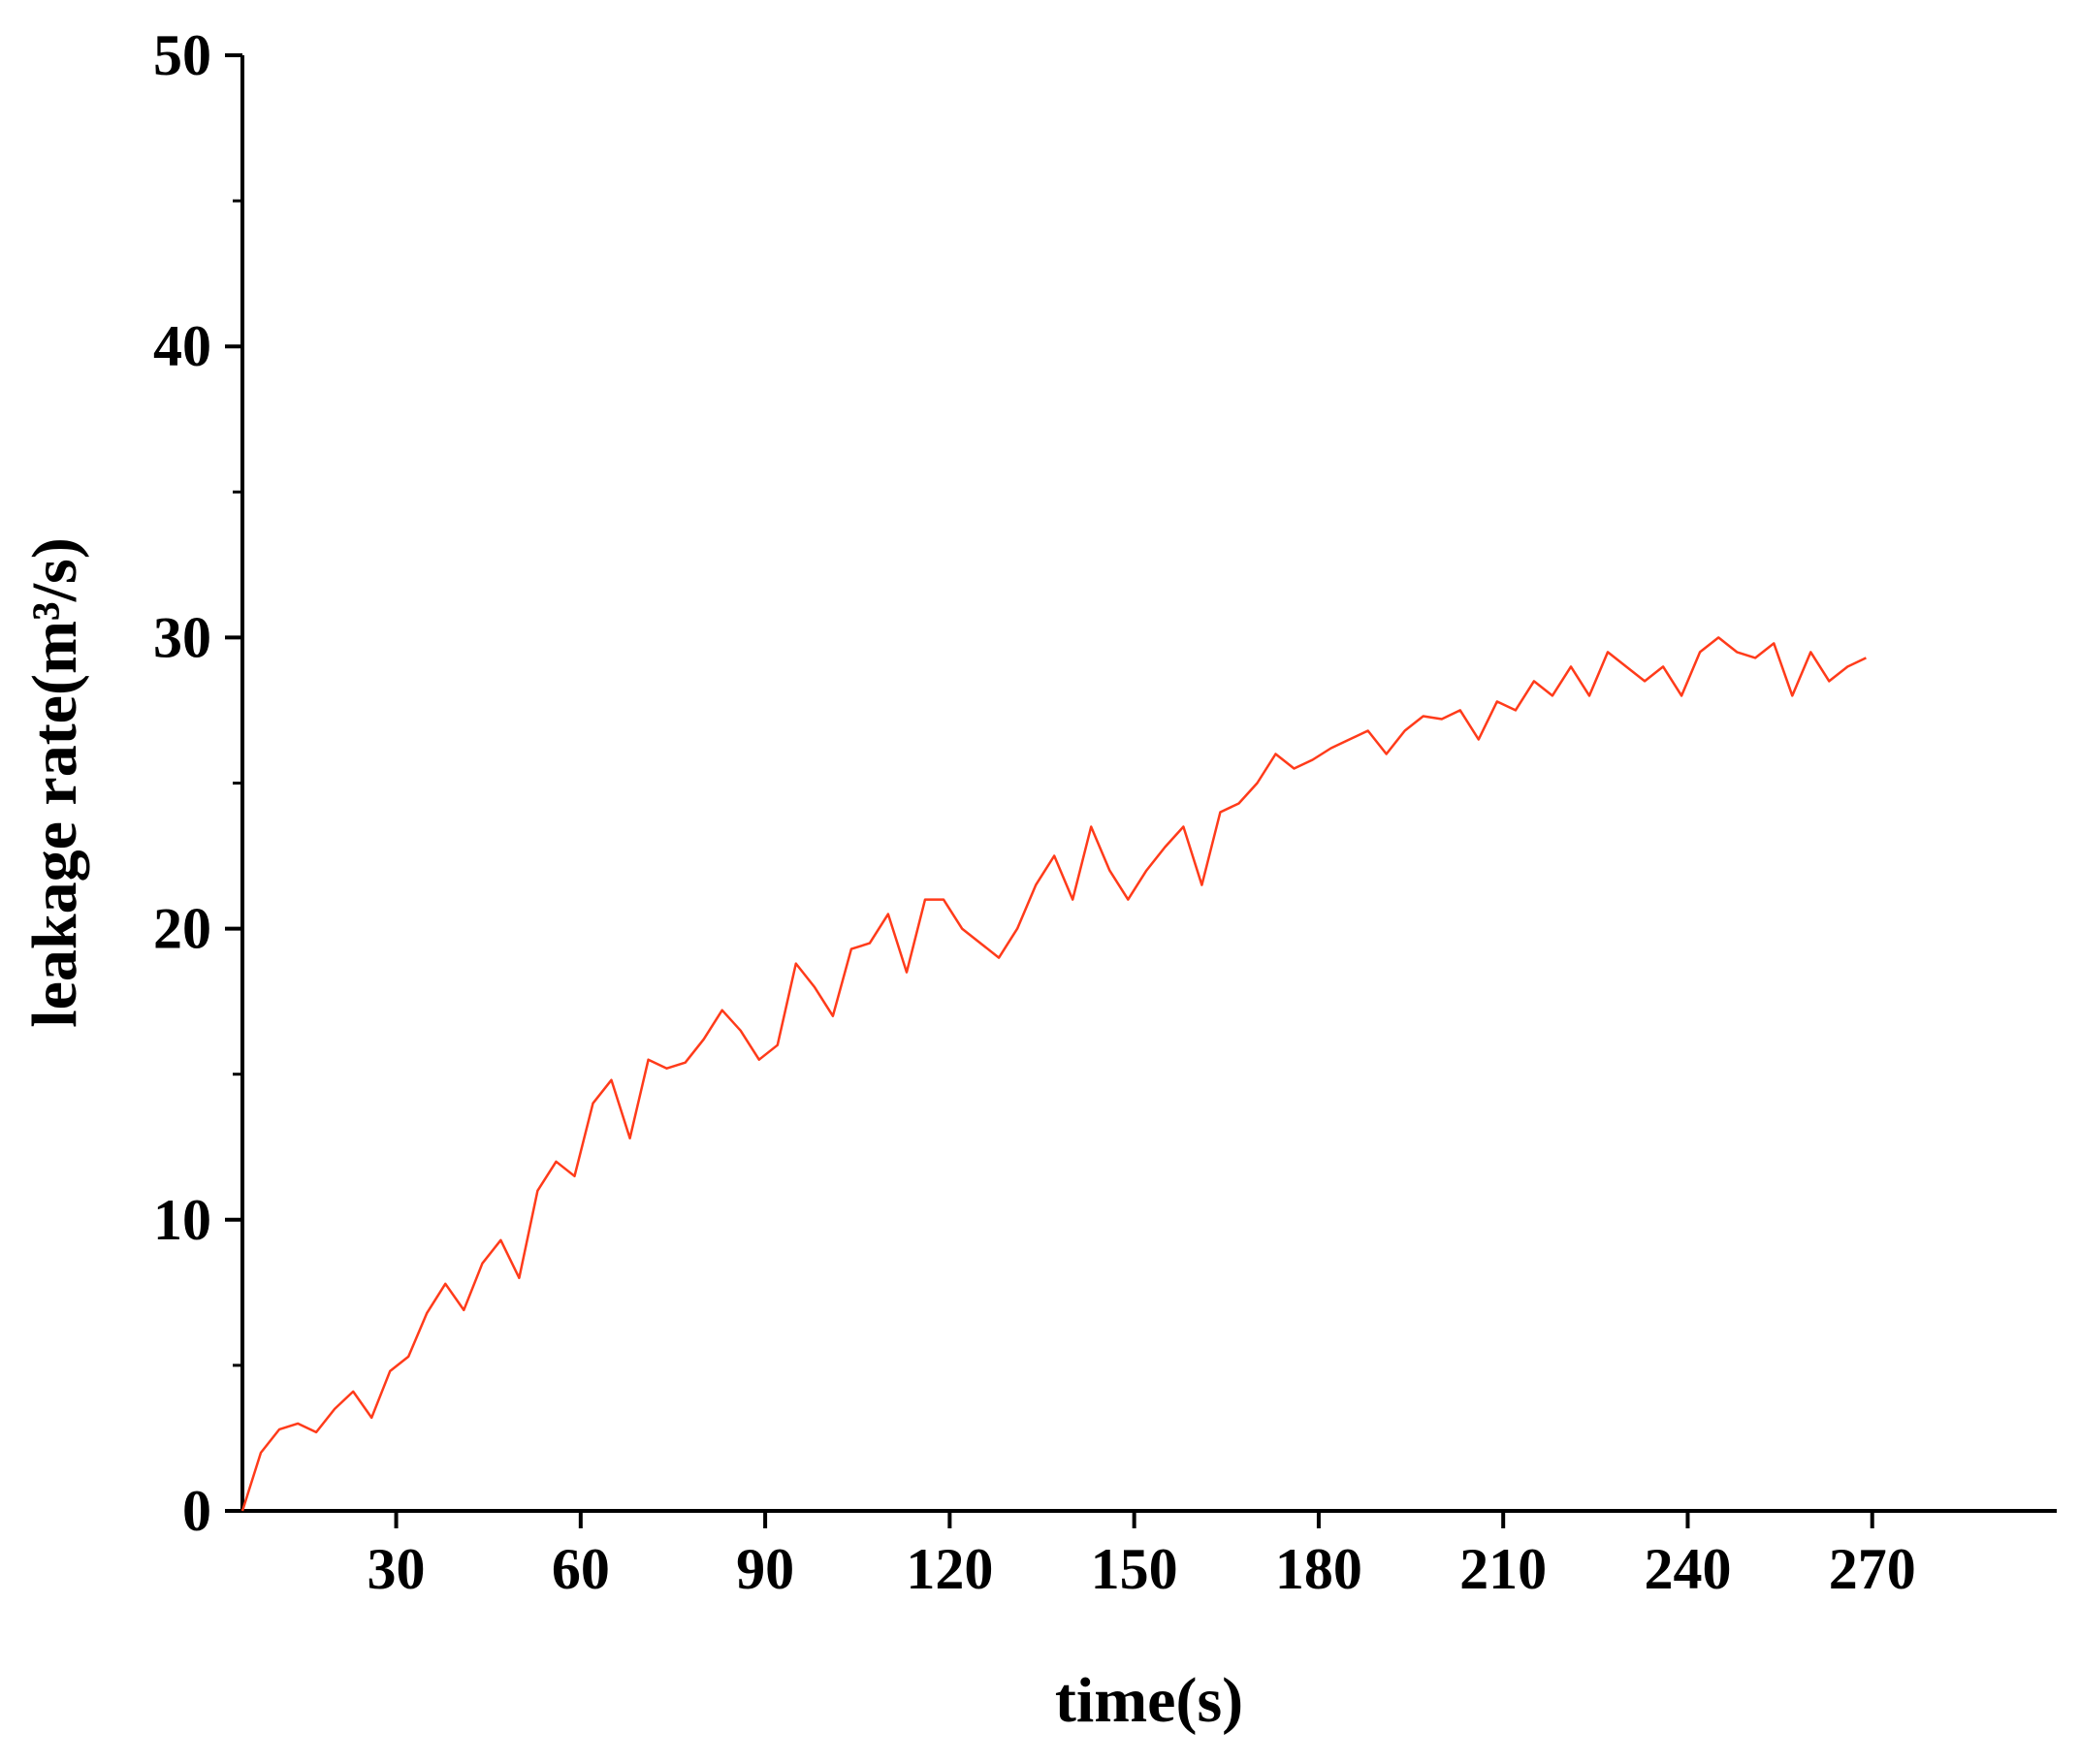 The height and width of the screenshot is (1764, 2080). I want to click on x-tick-label: 150, so click(1134, 1569).